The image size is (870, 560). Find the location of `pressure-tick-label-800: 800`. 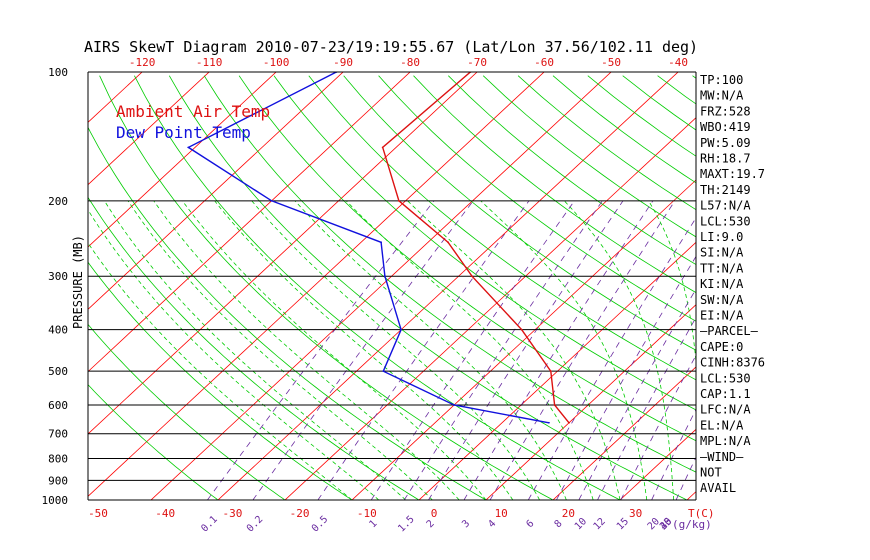

pressure-tick-label-800: 800 is located at coordinates (58, 459).